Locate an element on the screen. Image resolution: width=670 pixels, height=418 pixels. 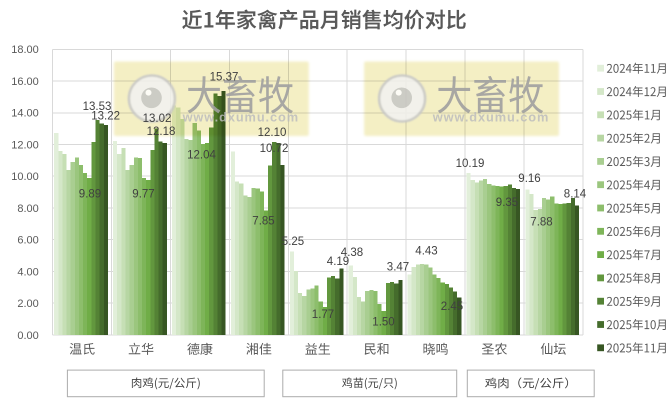
svg-text: 7.88 is located at coordinates (541, 223).